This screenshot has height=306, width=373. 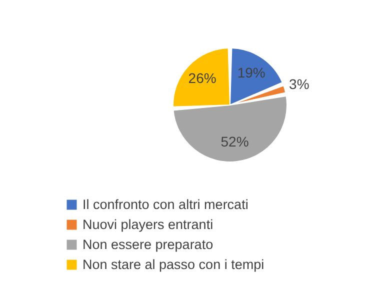 I want to click on data-label: 52%, so click(x=234, y=142).